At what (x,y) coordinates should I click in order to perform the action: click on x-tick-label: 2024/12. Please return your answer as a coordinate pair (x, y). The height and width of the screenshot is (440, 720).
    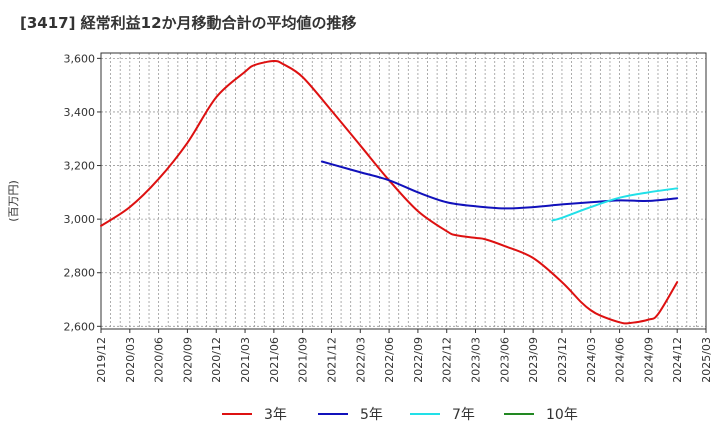
    Looking at the image, I should click on (677, 360).